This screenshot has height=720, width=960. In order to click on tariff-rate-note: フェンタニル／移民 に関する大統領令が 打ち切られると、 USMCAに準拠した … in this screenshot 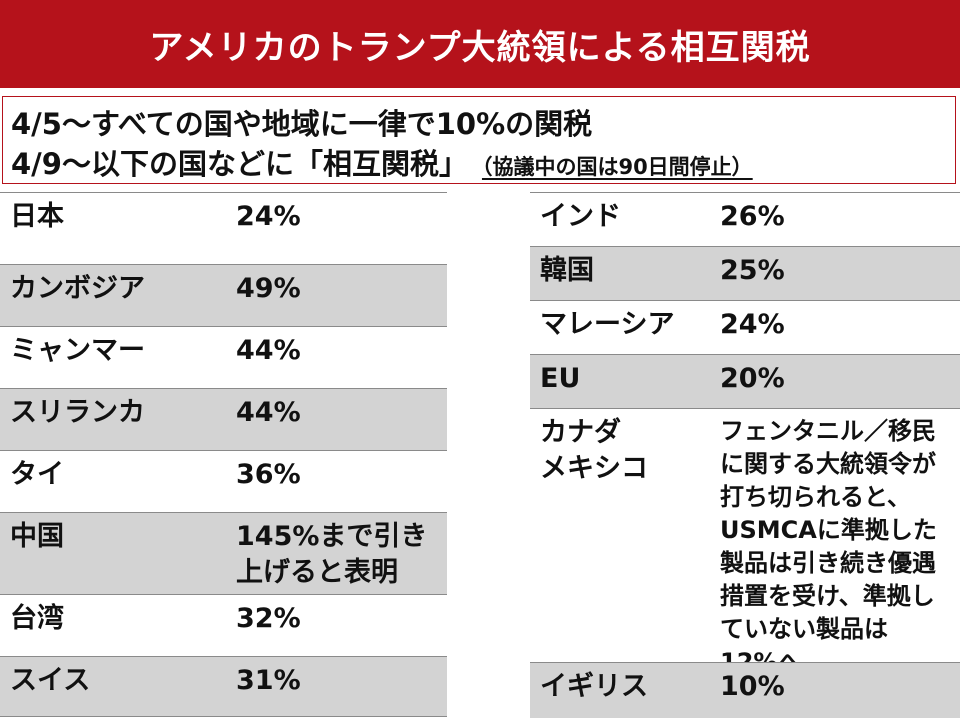, I will do `click(828, 546)`.